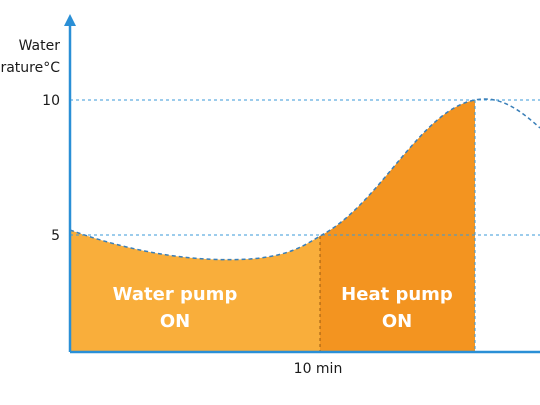 This screenshot has width=540, height=405. Describe the element at coordinates (175, 294) in the screenshot. I see `region-label: Water pump` at that location.